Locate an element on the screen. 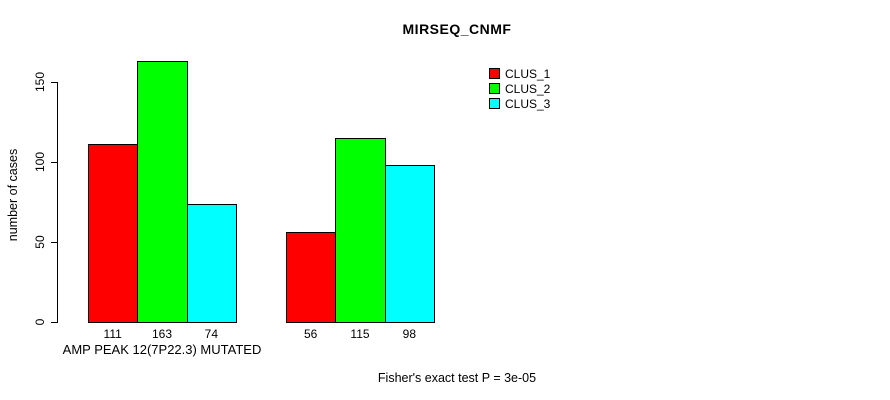 This screenshot has width=890, height=400. y-axis-label: number of cases is located at coordinates (13, 195).